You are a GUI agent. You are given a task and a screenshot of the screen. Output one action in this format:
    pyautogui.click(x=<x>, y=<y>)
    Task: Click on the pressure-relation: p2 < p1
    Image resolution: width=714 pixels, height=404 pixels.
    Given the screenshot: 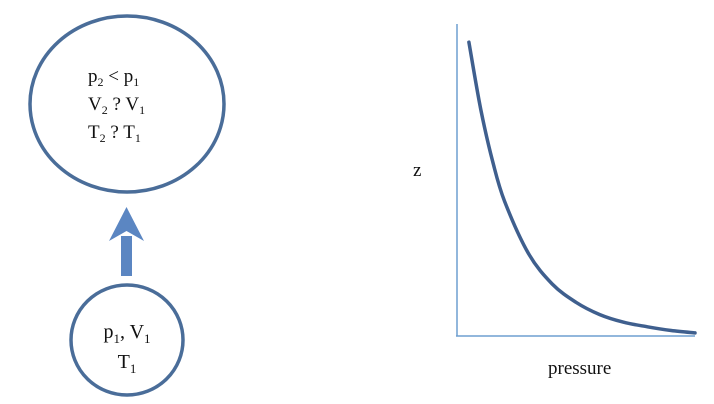 What is the action you would take?
    pyautogui.click(x=113, y=77)
    